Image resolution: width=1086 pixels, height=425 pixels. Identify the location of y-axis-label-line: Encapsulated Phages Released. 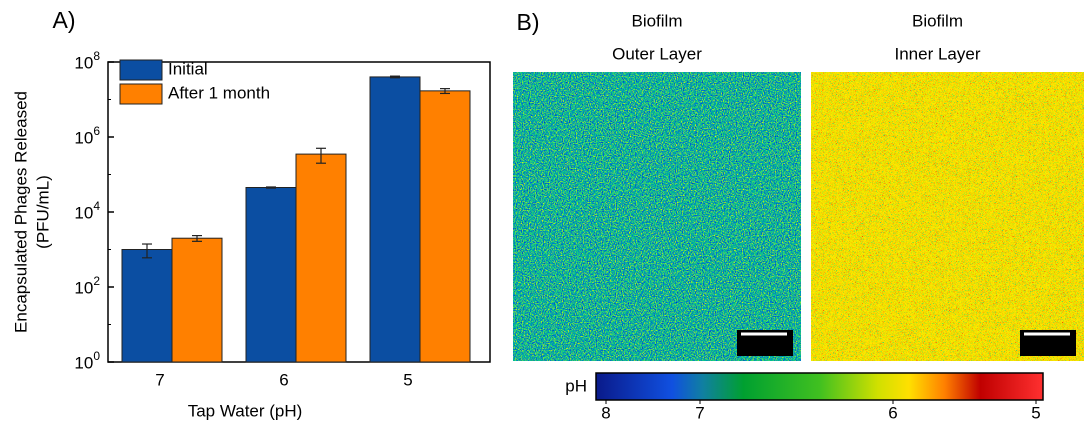
(20, 212).